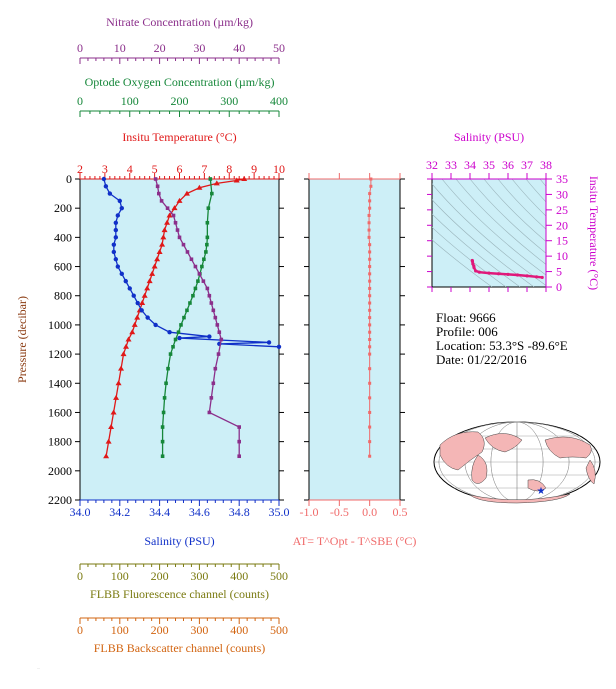  Describe the element at coordinates (451, 165) in the screenshot. I see `ts-x-tick-label: 33` at that location.